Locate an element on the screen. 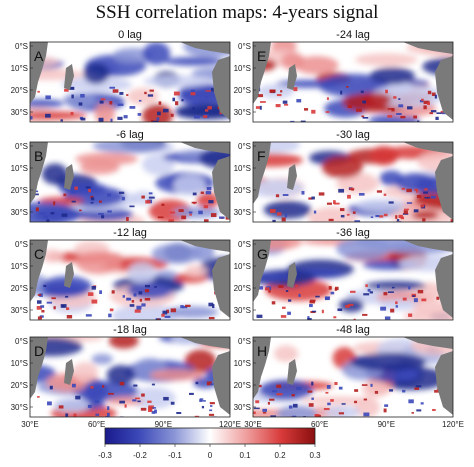  colorbar: -0.3 -0.2 -0.1 0 0.1 0.2 0.3 is located at coordinates (209, 443).